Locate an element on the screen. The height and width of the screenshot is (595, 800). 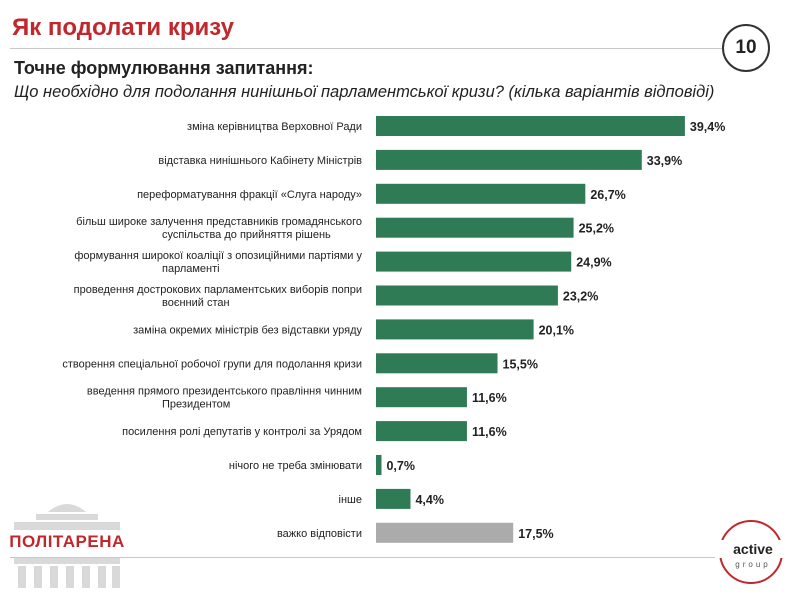
active-group-logo: active group is located at coordinates (756, 556).